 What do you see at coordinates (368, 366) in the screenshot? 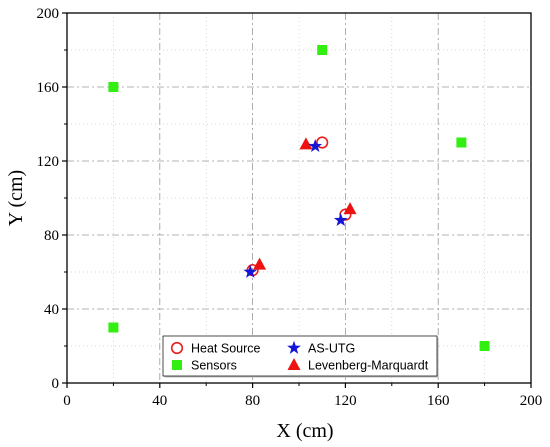
I see `legend-label-levenberg-marquardt: Levenberg-Marquardt` at bounding box center [368, 366].